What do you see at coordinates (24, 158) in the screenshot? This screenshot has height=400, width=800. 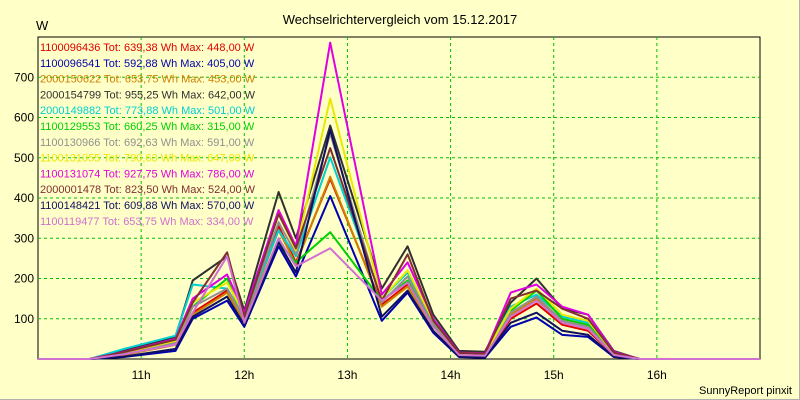 I see `y-tick-label: 500` at bounding box center [24, 158].